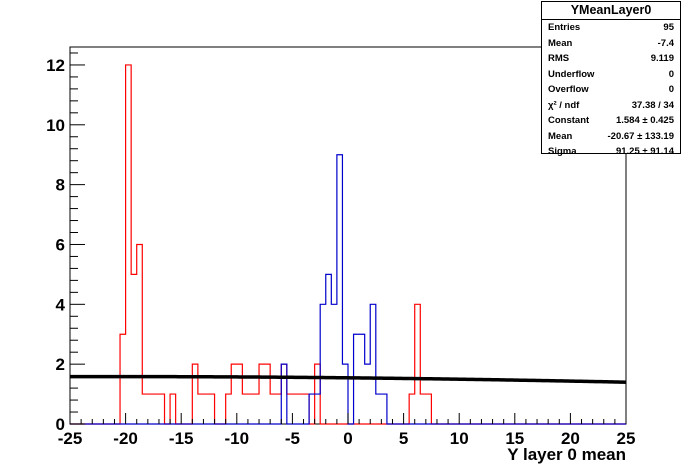  Describe the element at coordinates (181, 438) in the screenshot. I see `x-tick-label: -15` at that location.